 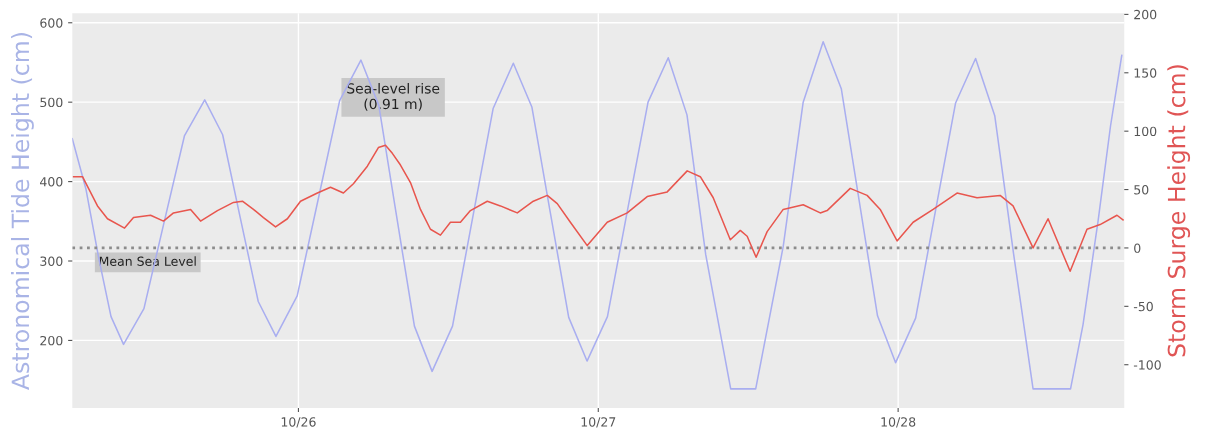 I want to click on y2-tick-label: 50, so click(x=1141, y=190).